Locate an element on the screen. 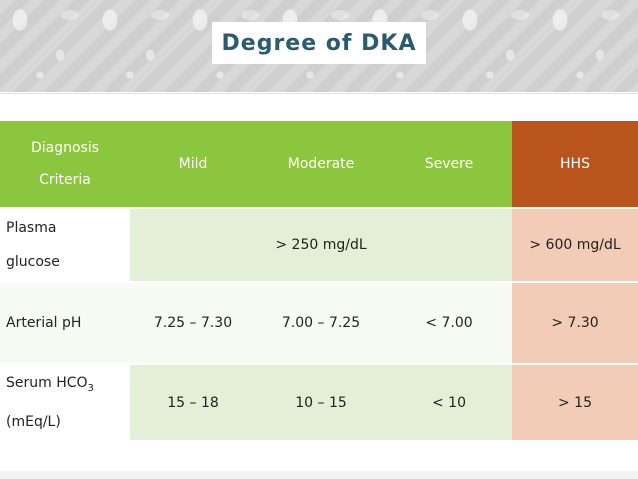 The height and width of the screenshot is (479, 638). cell-moderate-hco3: 10 – 15 is located at coordinates (321, 403).